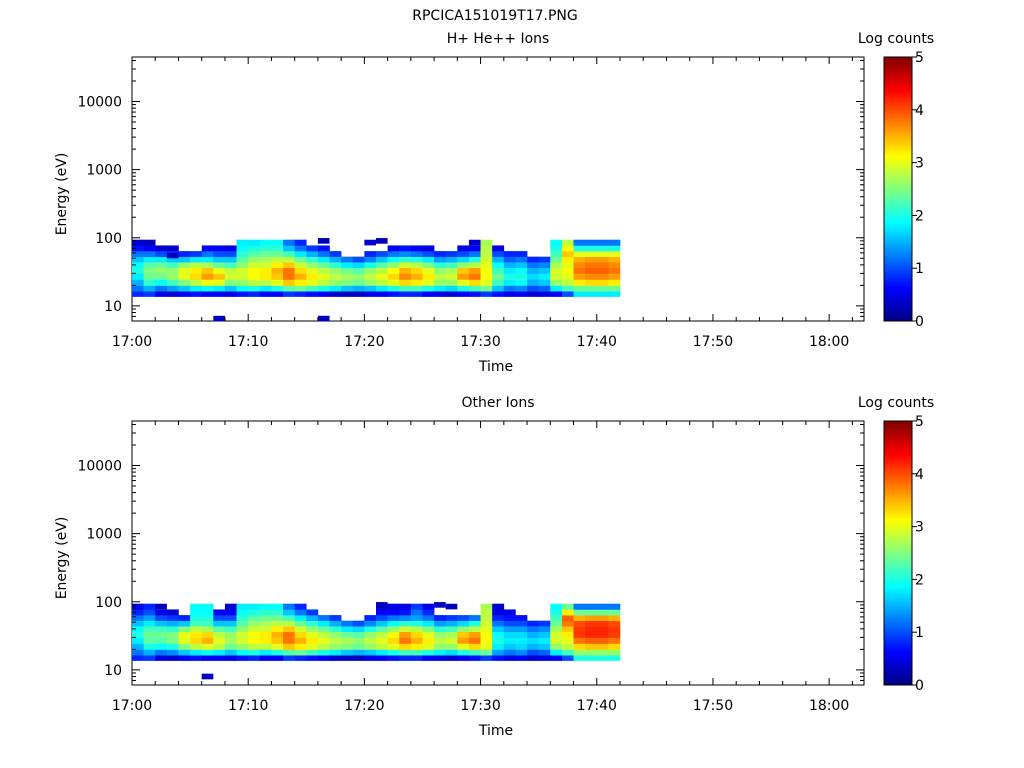 The height and width of the screenshot is (768, 1024). I want to click on heatmap-cells, so click(376, 280).